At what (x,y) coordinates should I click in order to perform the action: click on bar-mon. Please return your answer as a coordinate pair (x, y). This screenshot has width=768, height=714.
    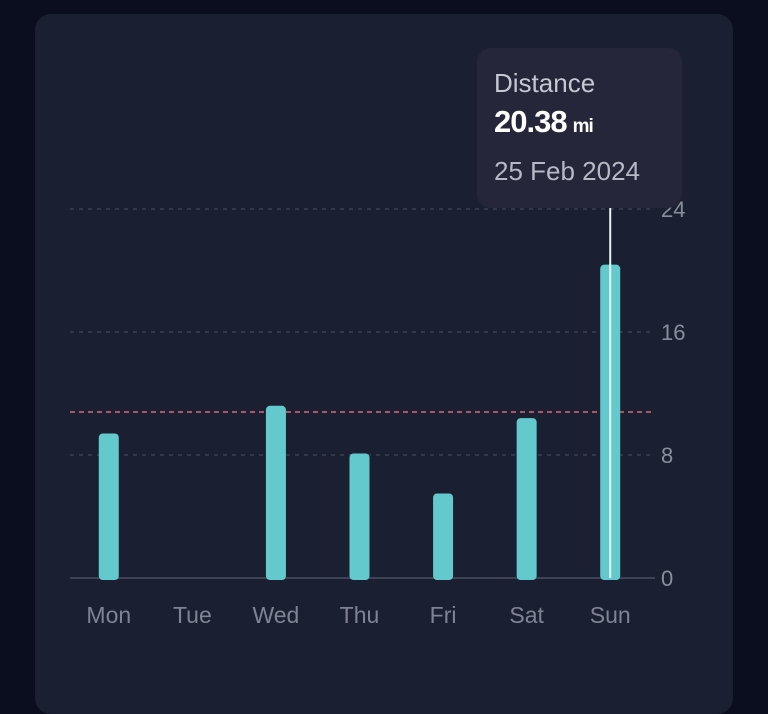
    Looking at the image, I should click on (108, 506).